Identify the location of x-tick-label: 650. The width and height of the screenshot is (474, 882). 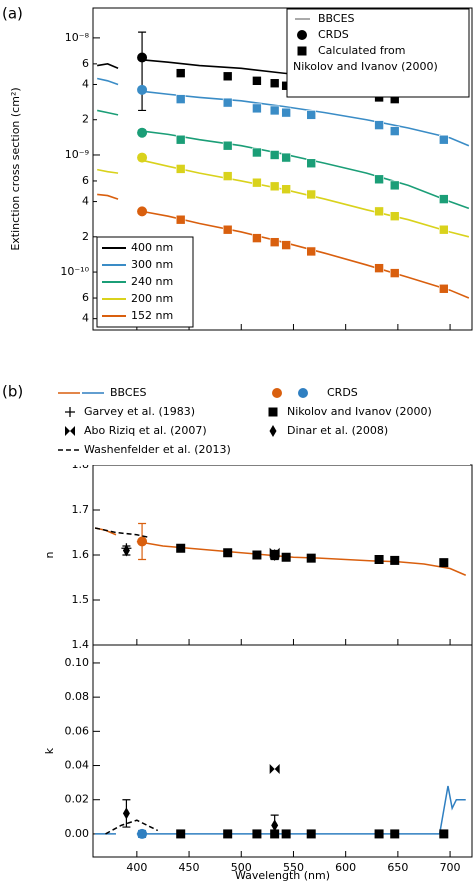
(397, 867).